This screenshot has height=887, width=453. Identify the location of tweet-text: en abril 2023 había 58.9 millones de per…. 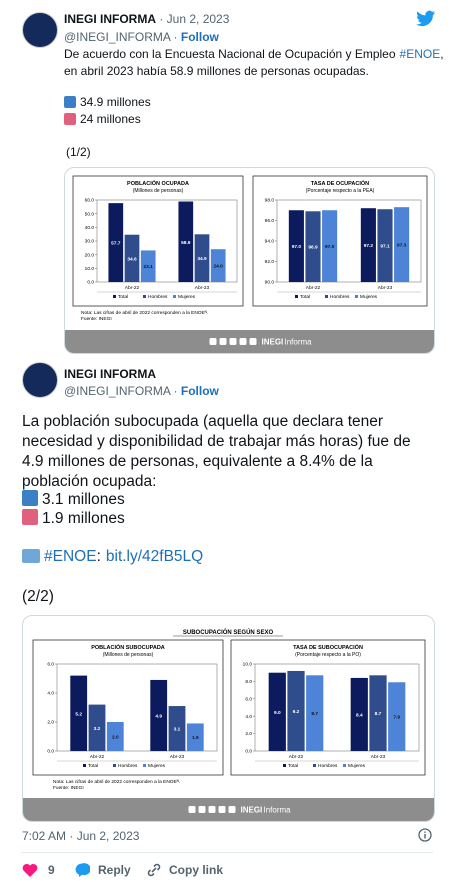
(216, 71).